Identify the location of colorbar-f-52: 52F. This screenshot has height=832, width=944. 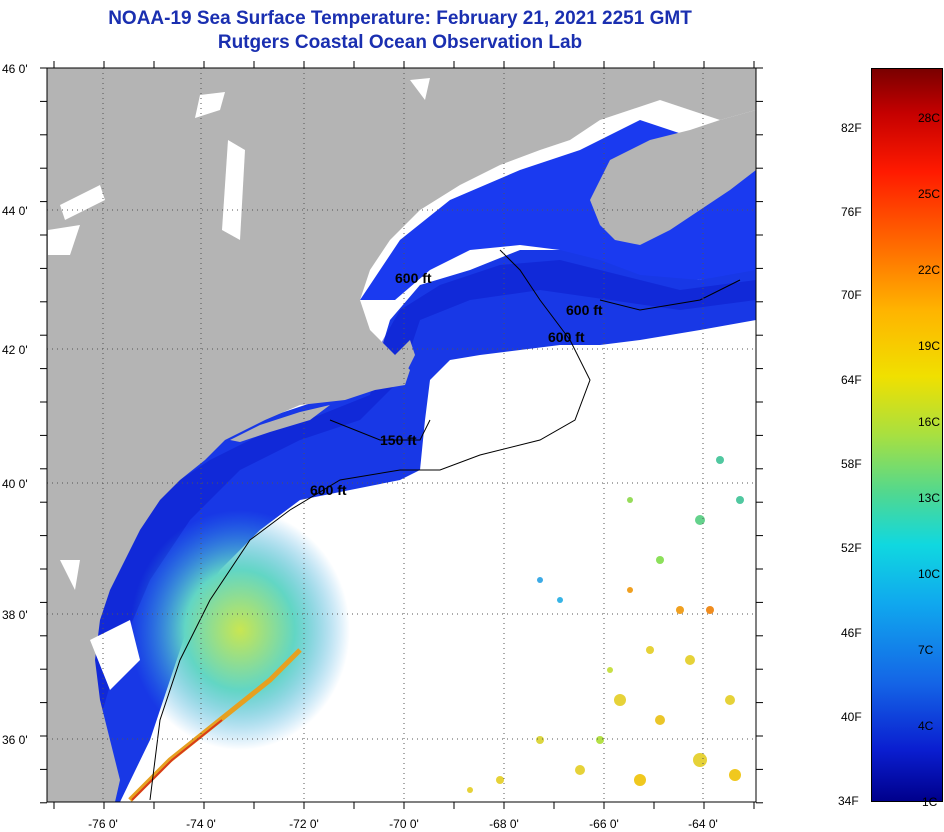
(851, 548).